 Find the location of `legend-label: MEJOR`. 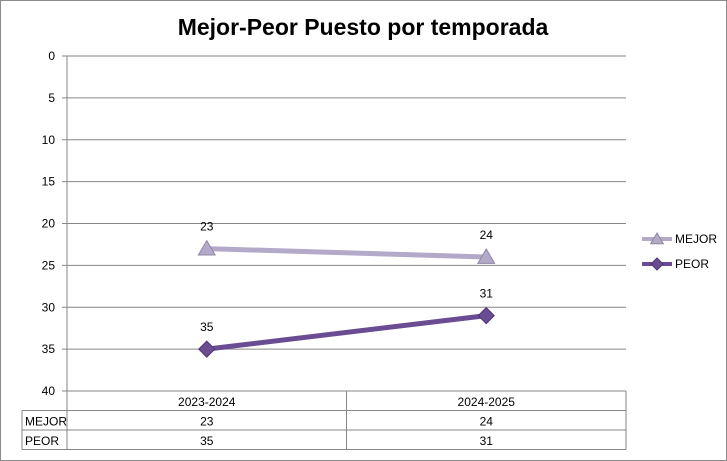

legend-label: MEJOR is located at coordinates (696, 239).